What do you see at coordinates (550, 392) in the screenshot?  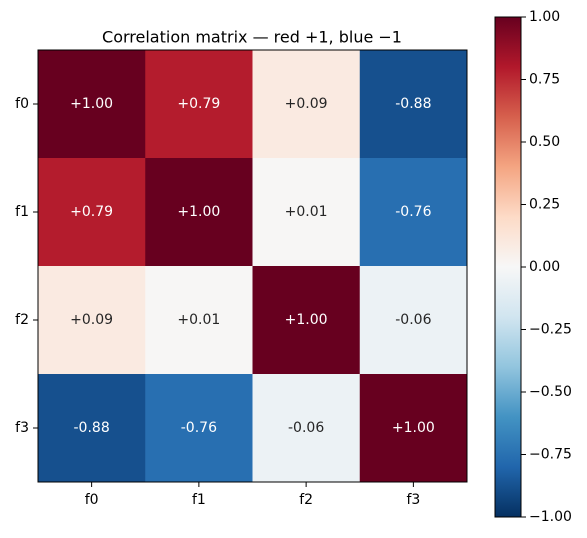 I see `colorbar-tick-label: −0.50` at bounding box center [550, 392].